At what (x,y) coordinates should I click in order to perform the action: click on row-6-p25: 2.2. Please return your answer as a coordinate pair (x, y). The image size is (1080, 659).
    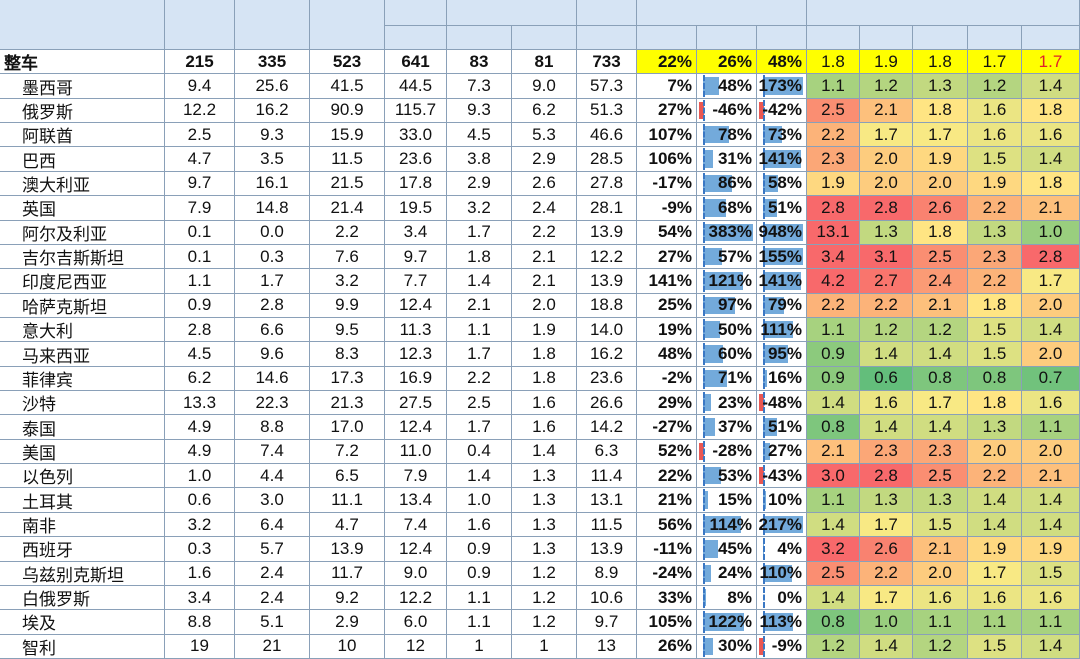
    Looking at the image, I should click on (995, 208).